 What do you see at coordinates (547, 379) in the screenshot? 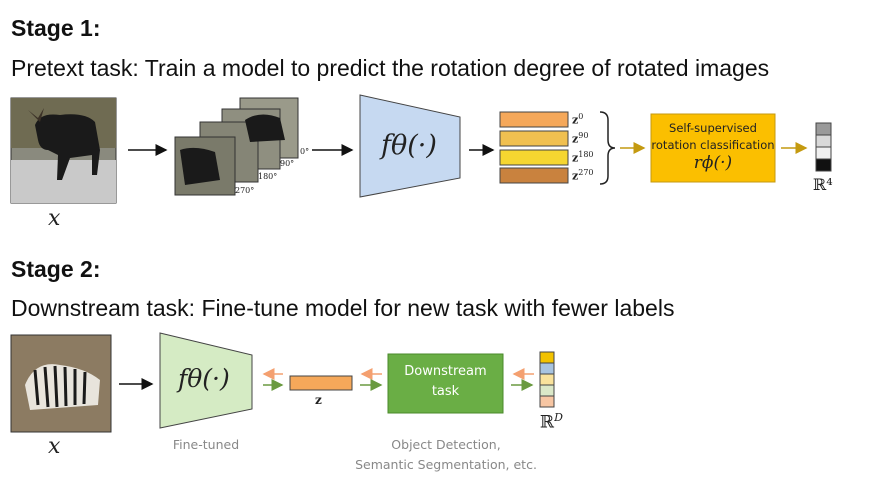
I see `output-vector-rd` at bounding box center [547, 379].